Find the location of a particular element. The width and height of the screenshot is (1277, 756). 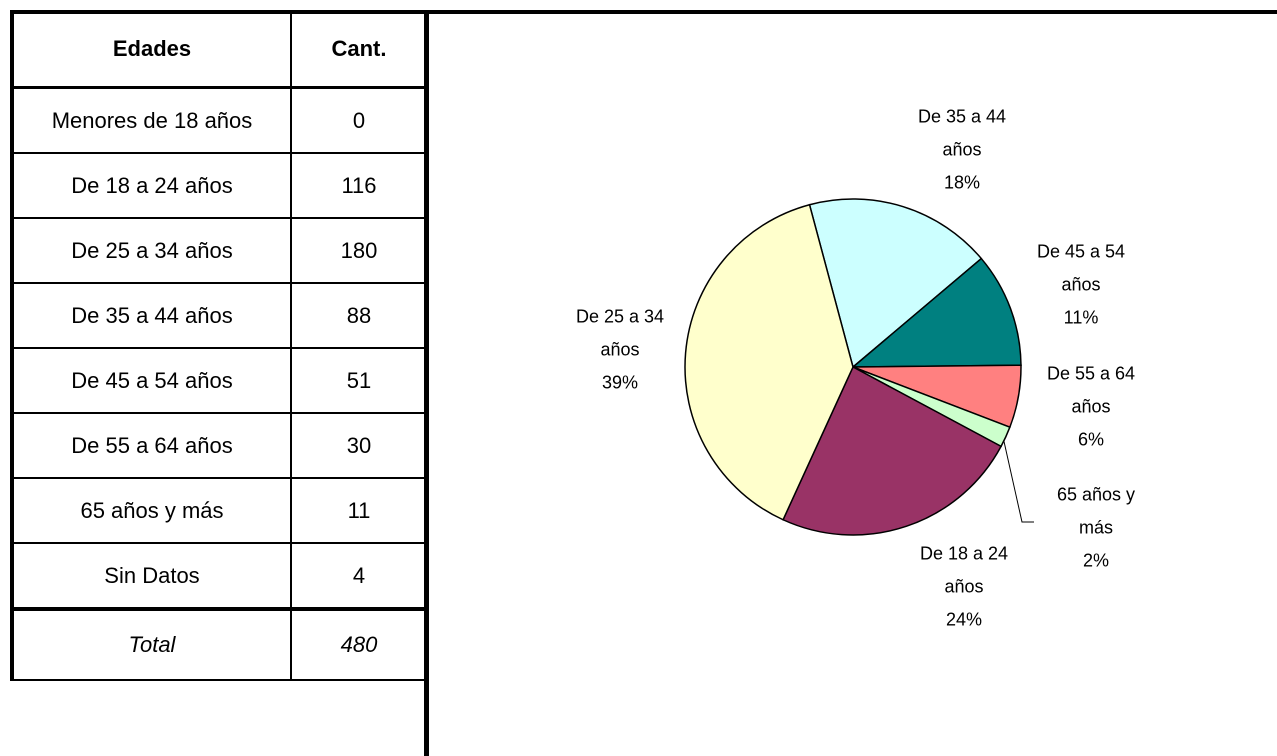

slice-label: De 25 a 34 años 39% is located at coordinates (620, 350).